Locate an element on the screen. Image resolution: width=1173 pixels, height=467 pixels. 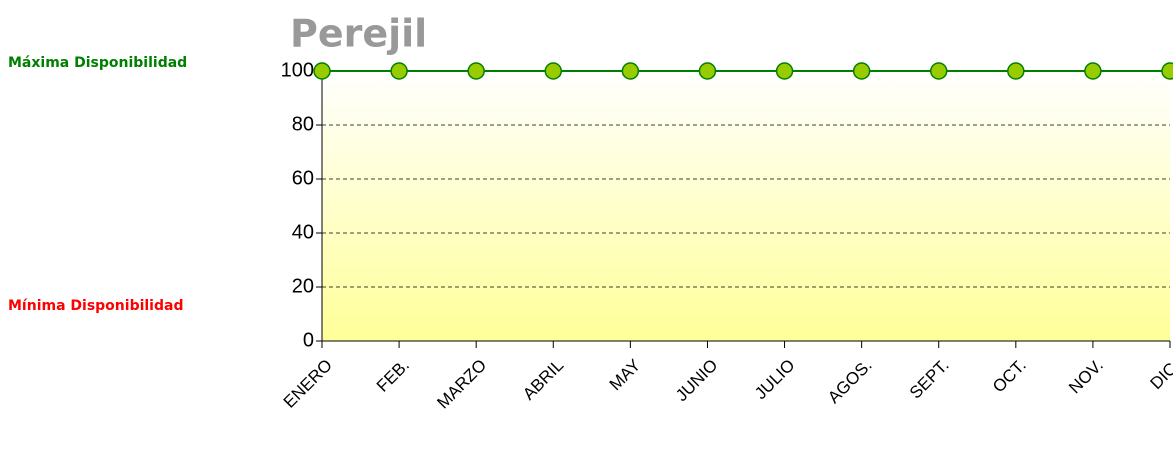
x-tick-label: FEB. is located at coordinates (393, 376).